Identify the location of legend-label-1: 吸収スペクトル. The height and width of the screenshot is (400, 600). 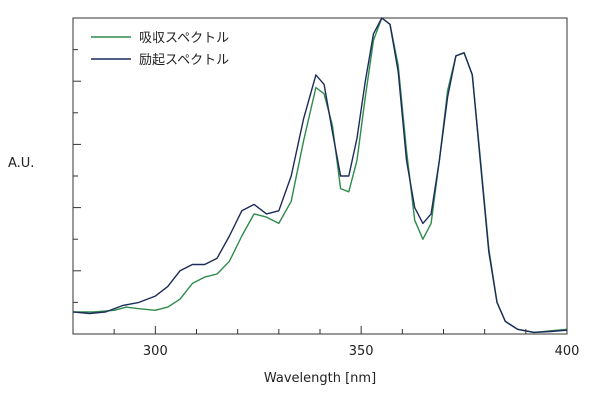
(184, 38).